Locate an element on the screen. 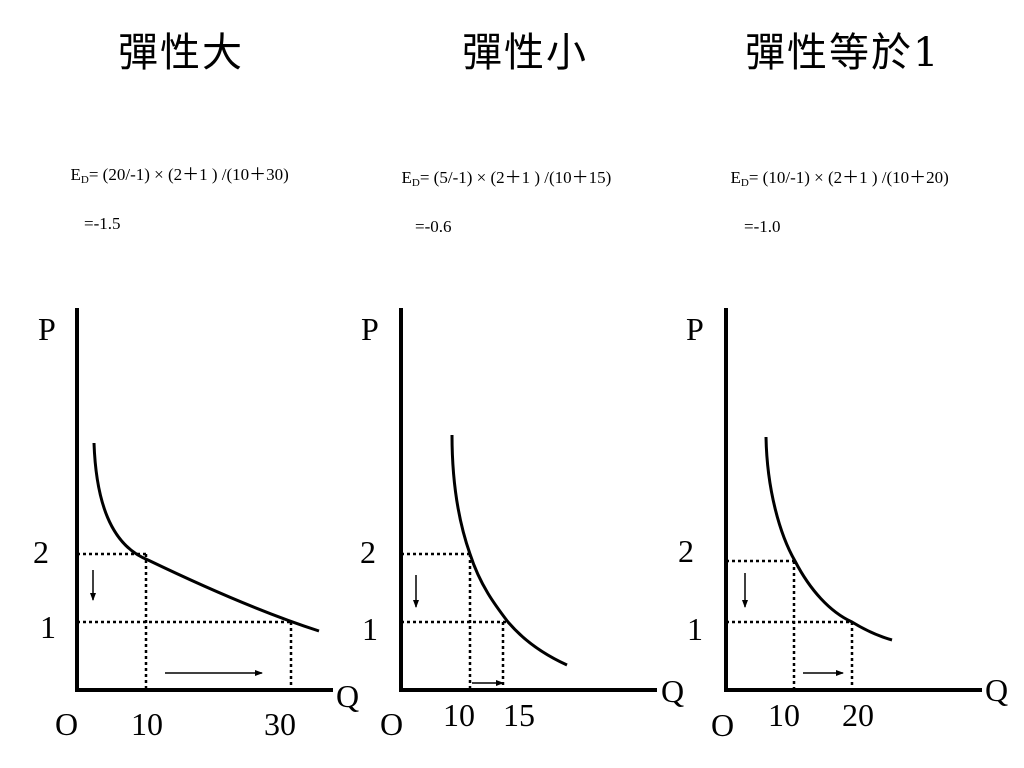 The height and width of the screenshot is (768, 1024). panel-title-inelastic: 彈性小 is located at coordinates (525, 53).